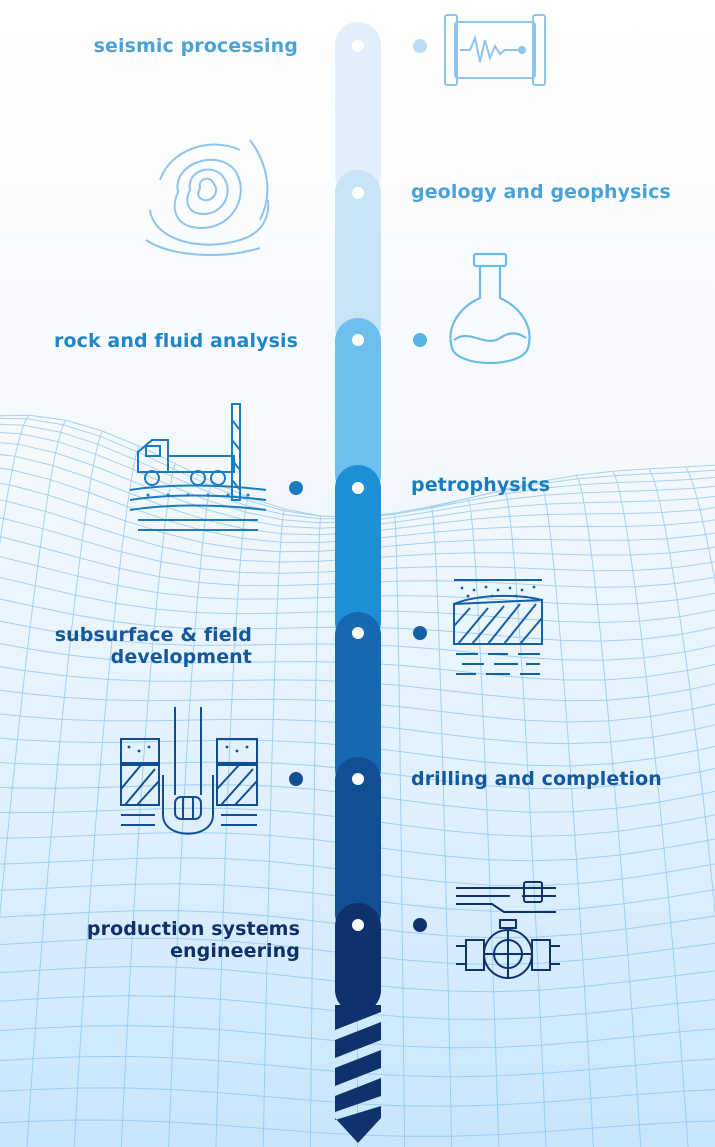 The image size is (715, 1147). Describe the element at coordinates (175, 341) in the screenshot. I see `label-rock-fluid-analysis: rock and fluid analysis` at that location.